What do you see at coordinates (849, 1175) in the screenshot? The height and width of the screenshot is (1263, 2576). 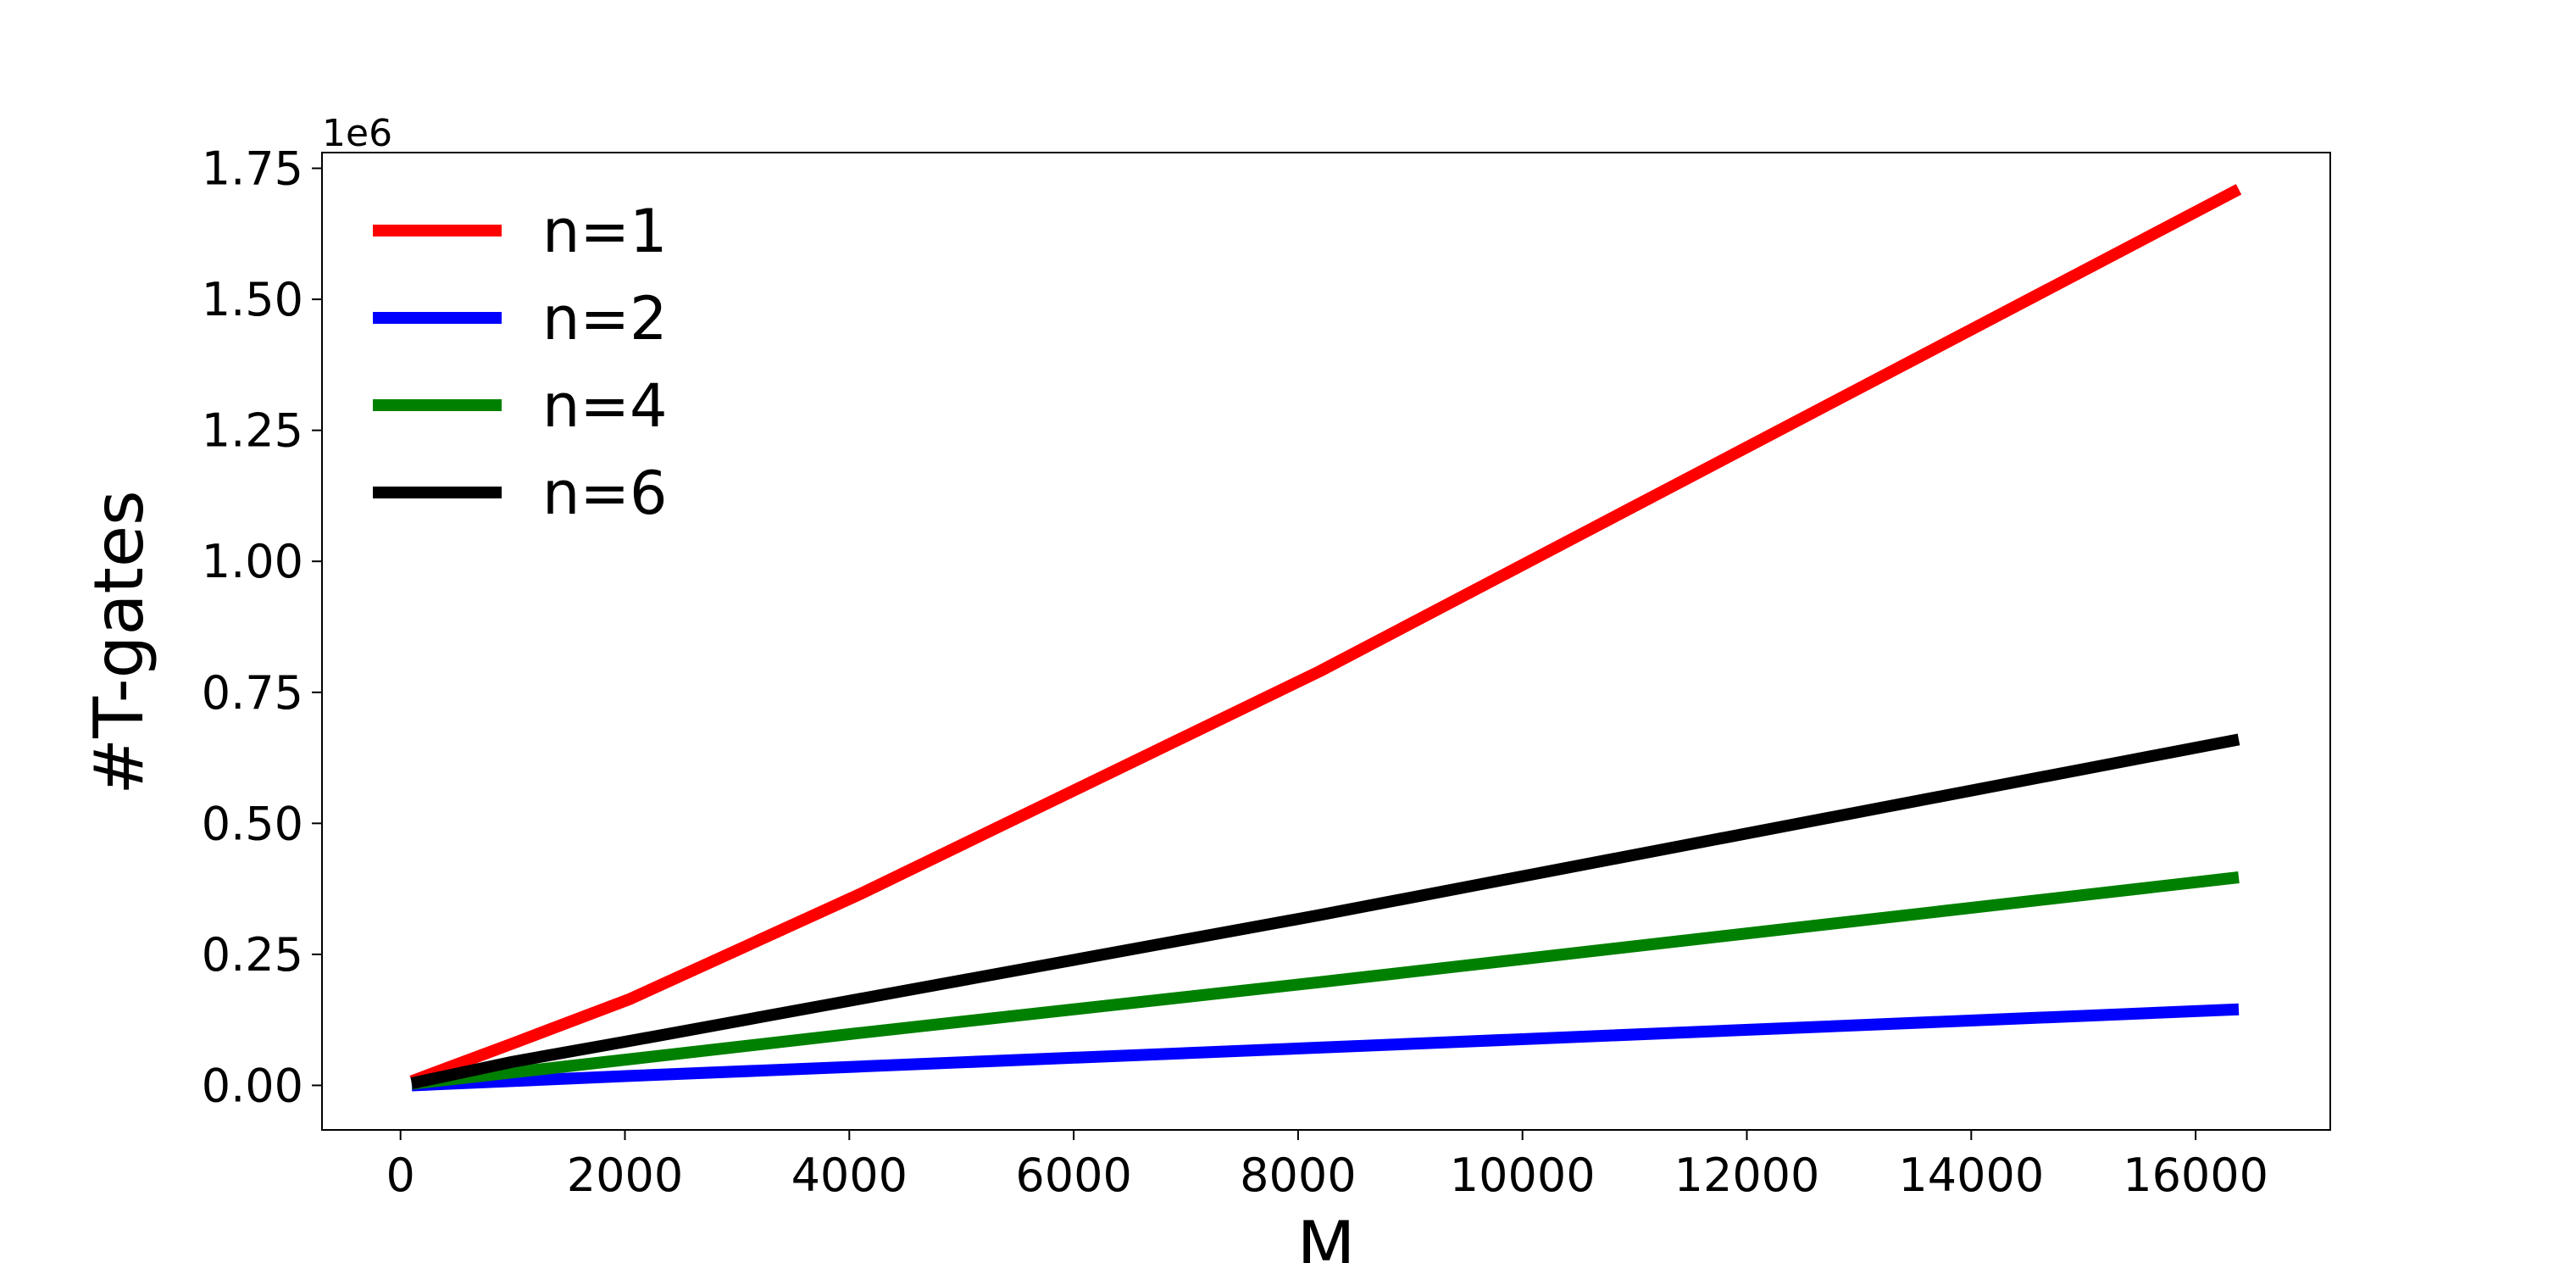 I see `x-tick-label: 4000` at bounding box center [849, 1175].